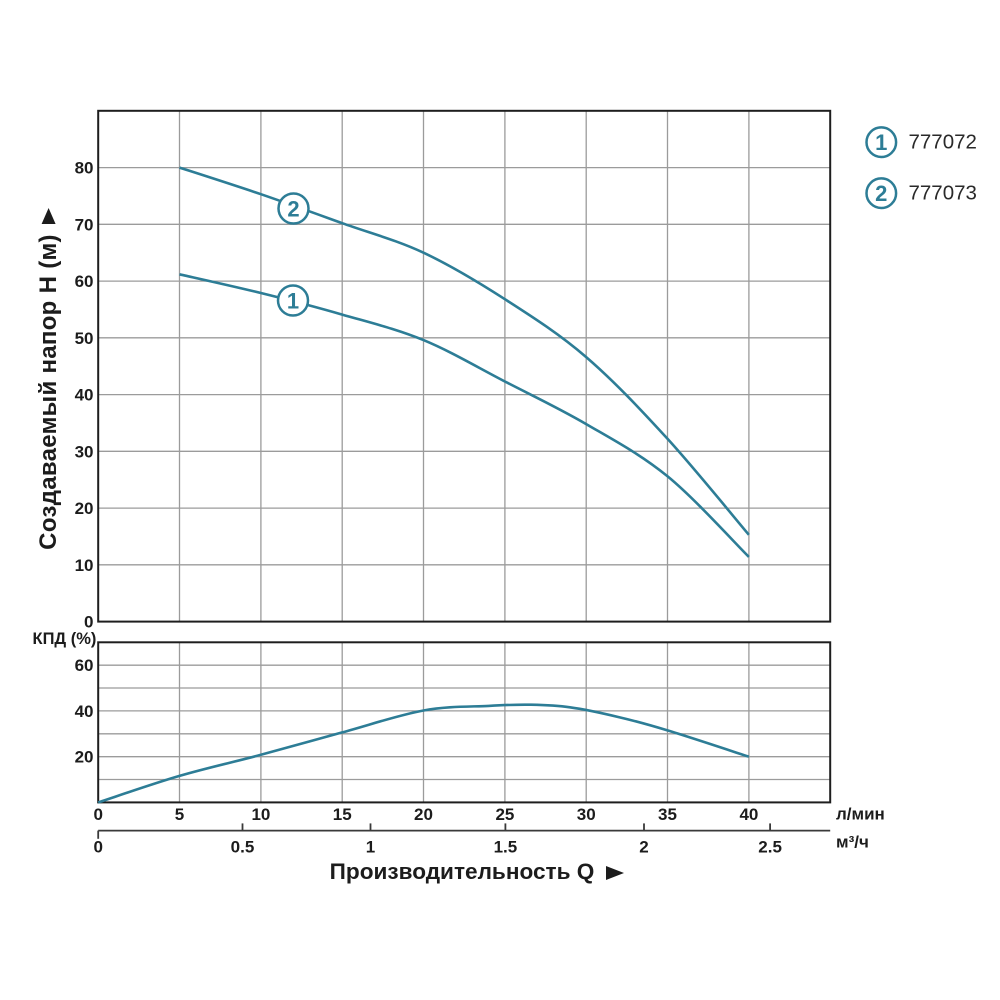 The image size is (1000, 1000). Describe the element at coordinates (243, 847) in the screenshot. I see `svg-text: 0.5` at that location.